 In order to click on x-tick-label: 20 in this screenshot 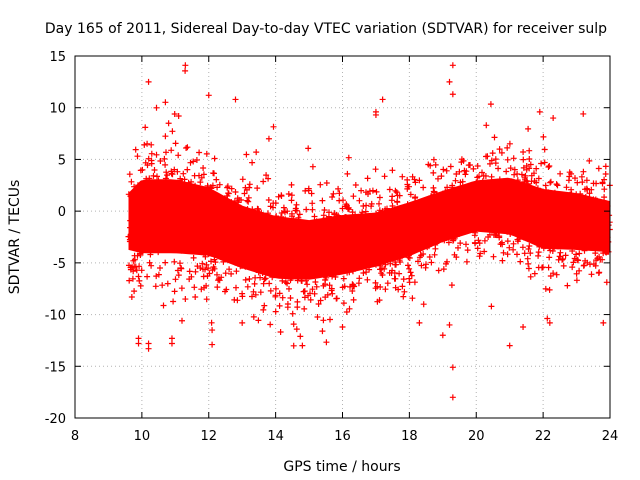, I will do `click(476, 436)`.